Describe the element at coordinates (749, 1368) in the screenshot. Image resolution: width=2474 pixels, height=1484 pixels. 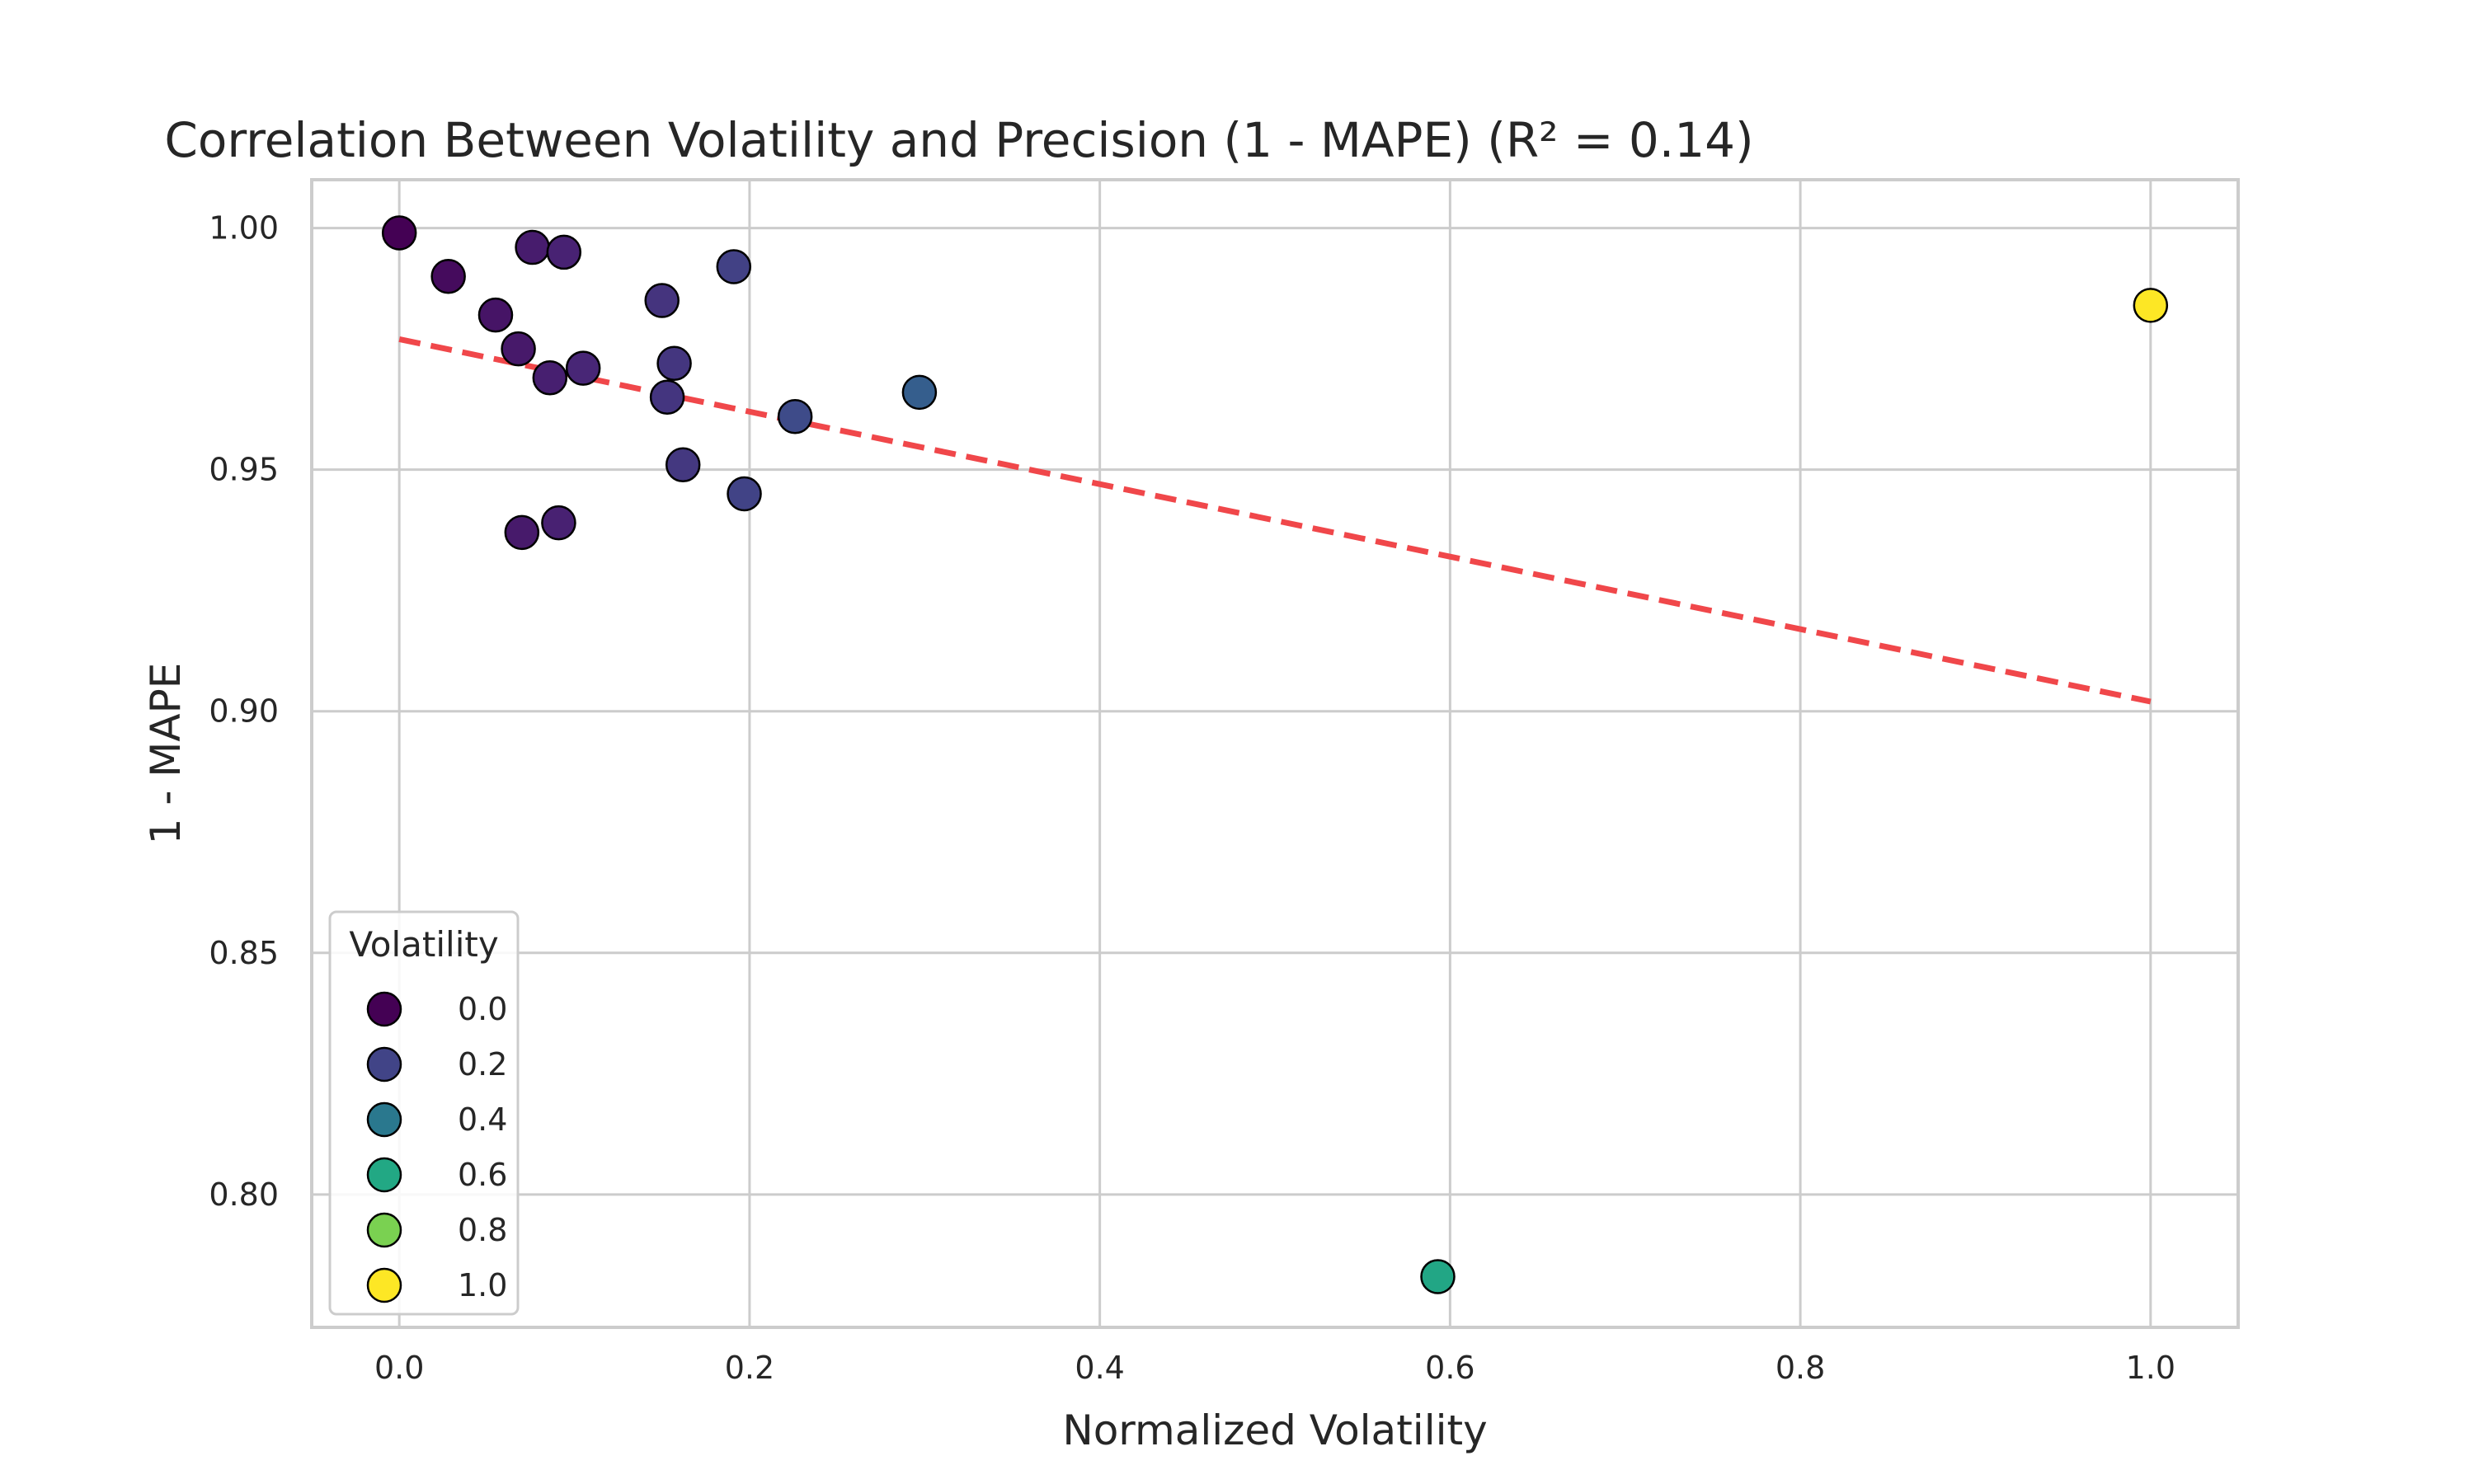
I see `x-tick-label: 0.2` at that location.